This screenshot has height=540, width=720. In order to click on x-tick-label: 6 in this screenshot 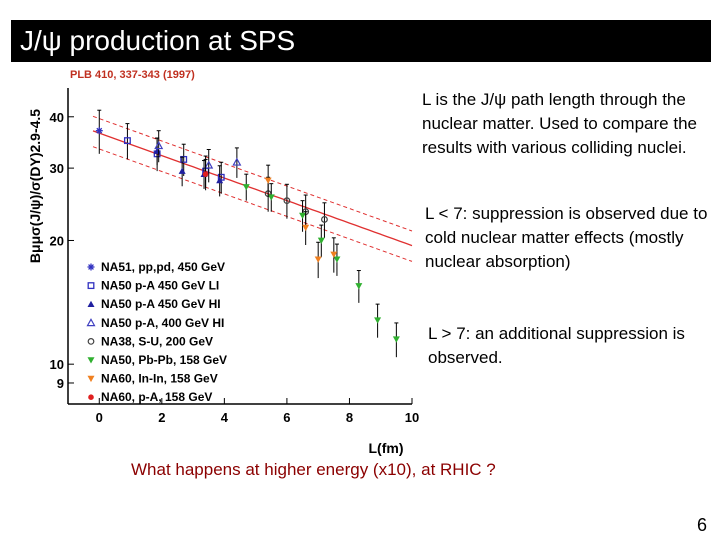, I will do `click(286, 417)`.